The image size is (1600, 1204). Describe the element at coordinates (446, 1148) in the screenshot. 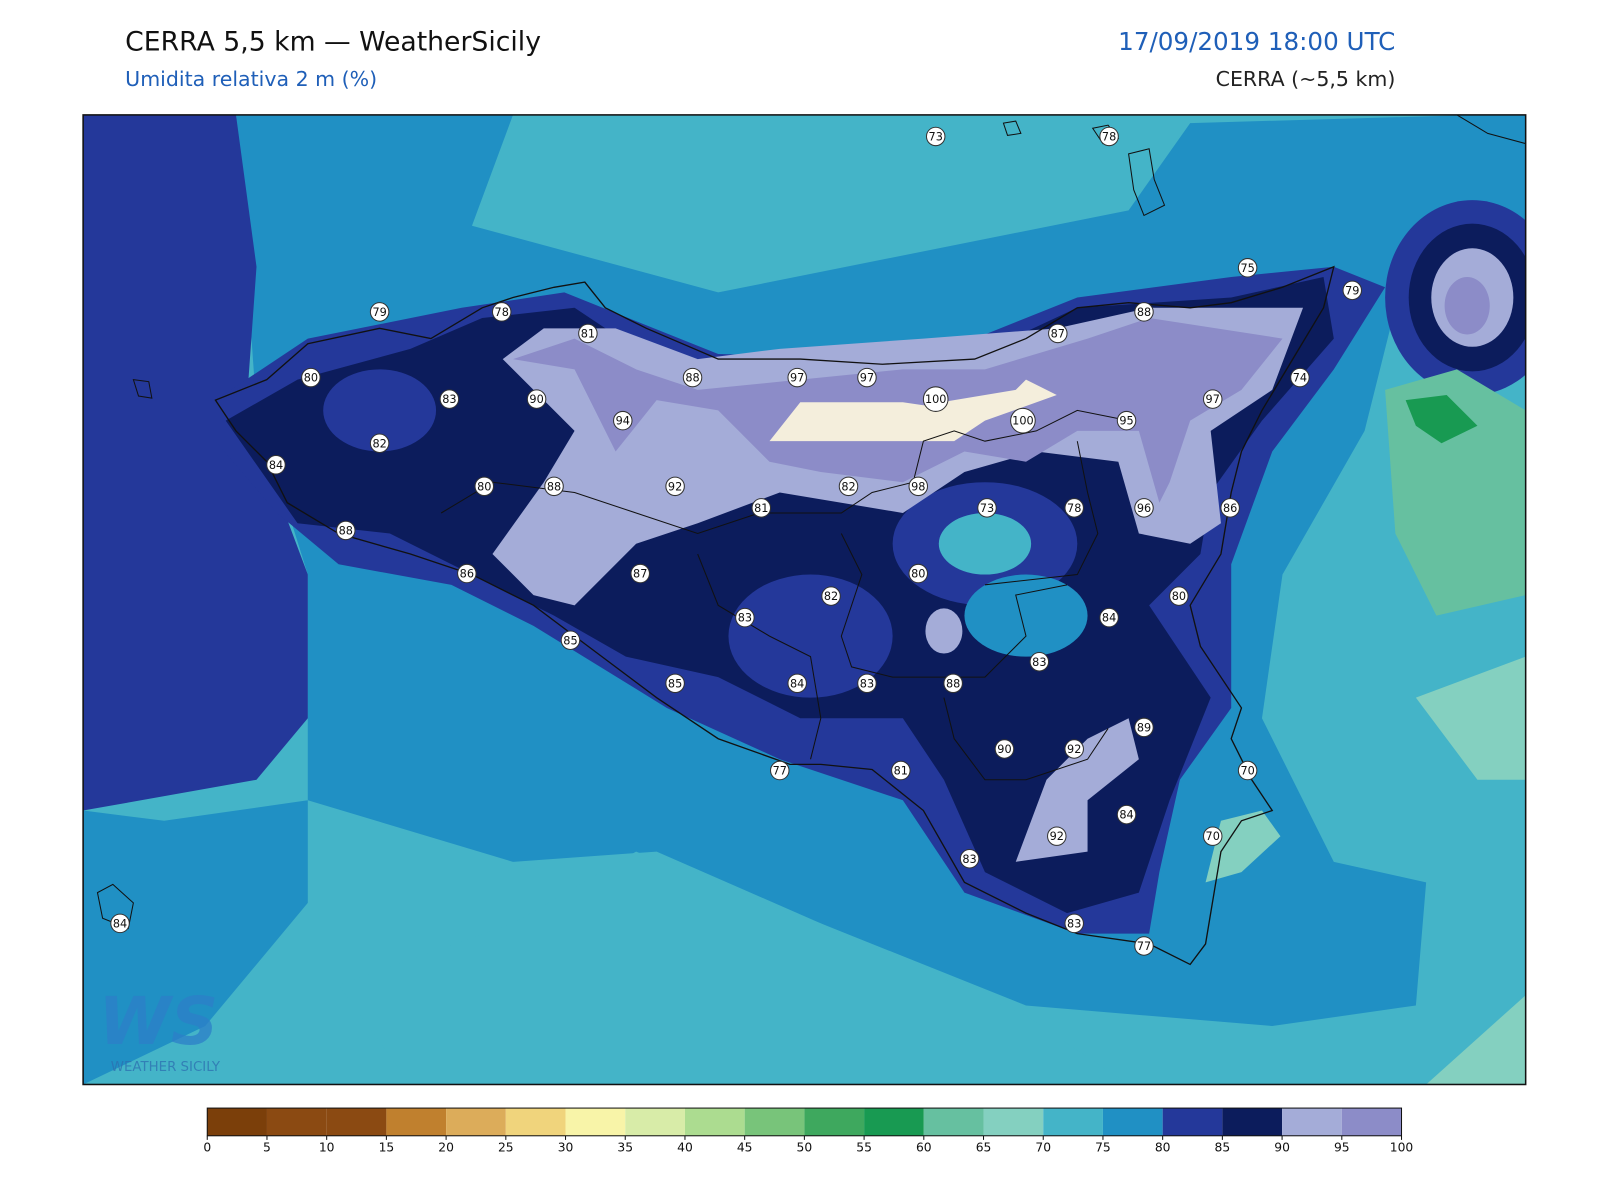

I see `colorbar-tick-label: 20` at that location.